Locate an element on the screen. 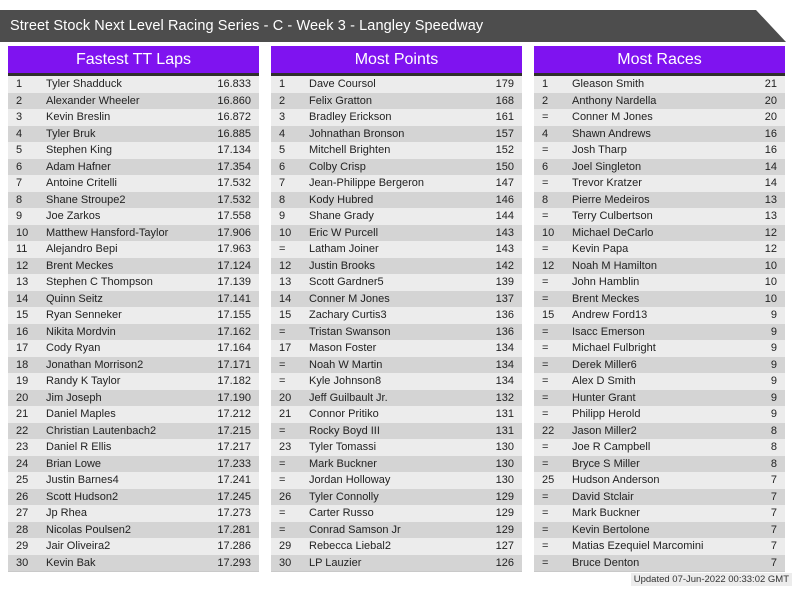 The height and width of the screenshot is (600, 800). row-value: 130 is located at coordinates (504, 463).